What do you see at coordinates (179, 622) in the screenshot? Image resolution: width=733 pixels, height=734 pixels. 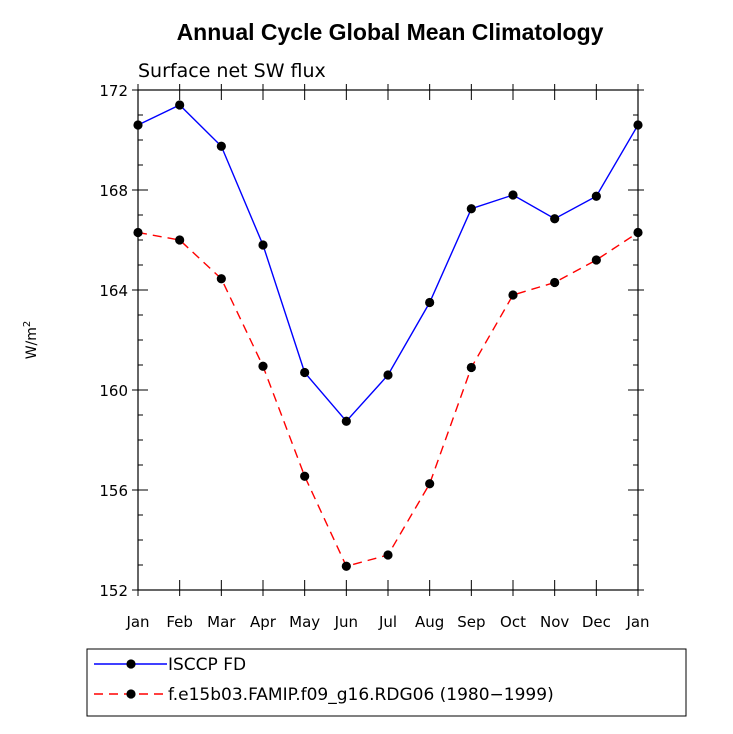 I see `x-tick-label: Feb` at bounding box center [179, 622].